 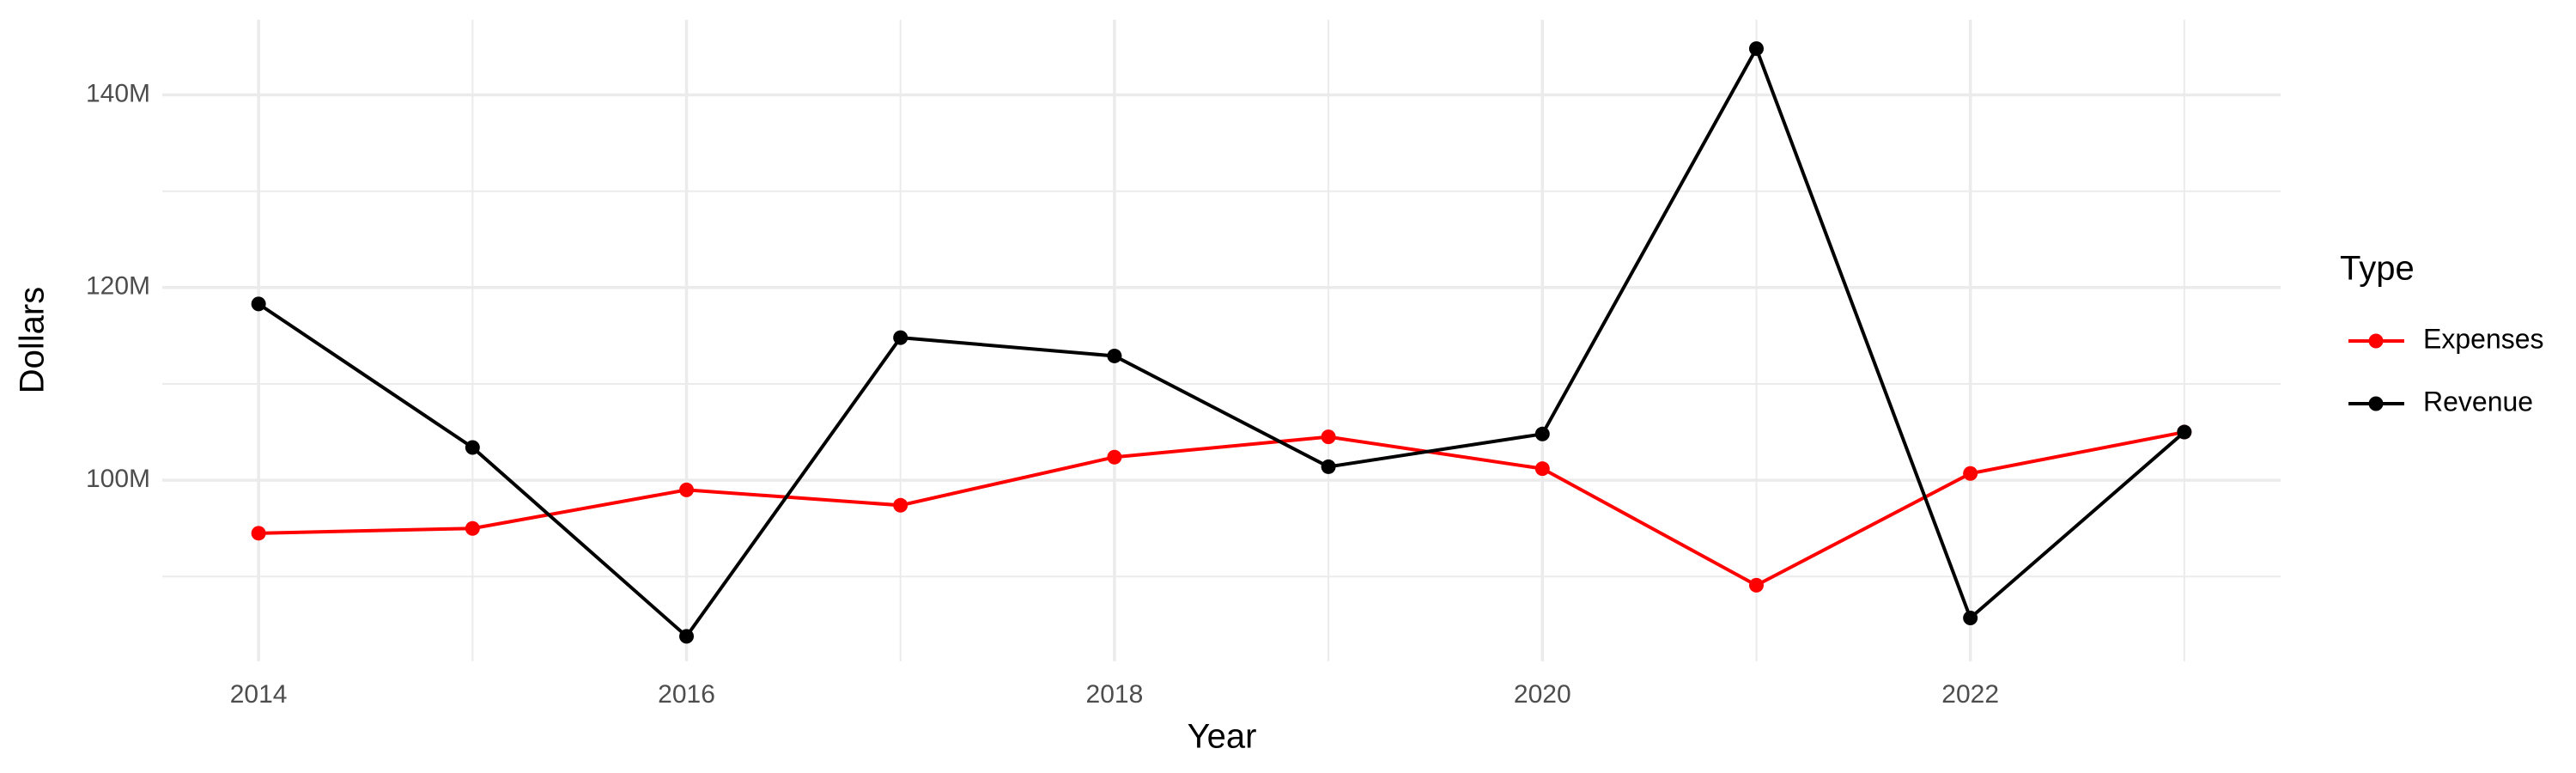 I want to click on x-axis-title: Year, so click(x=1222, y=737).